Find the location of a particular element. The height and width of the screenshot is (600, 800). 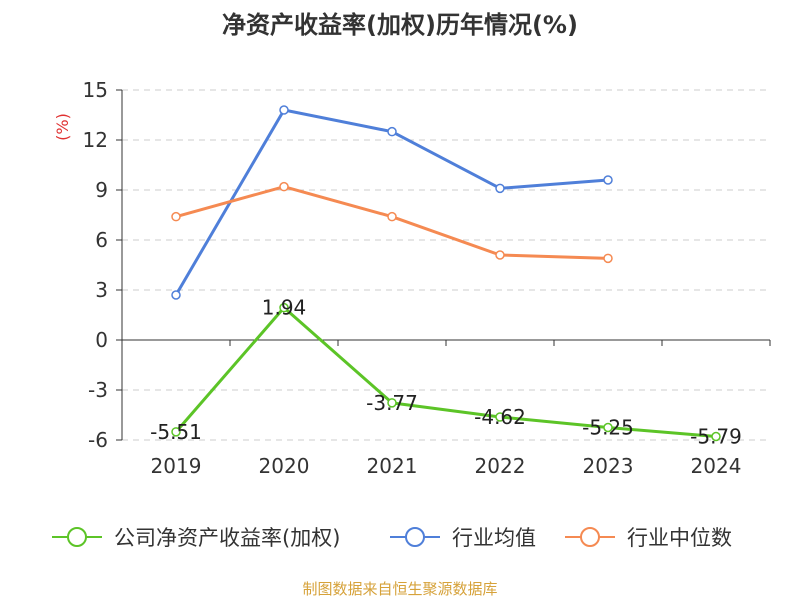

y-tick-label: 0 is located at coordinates (101, 340).